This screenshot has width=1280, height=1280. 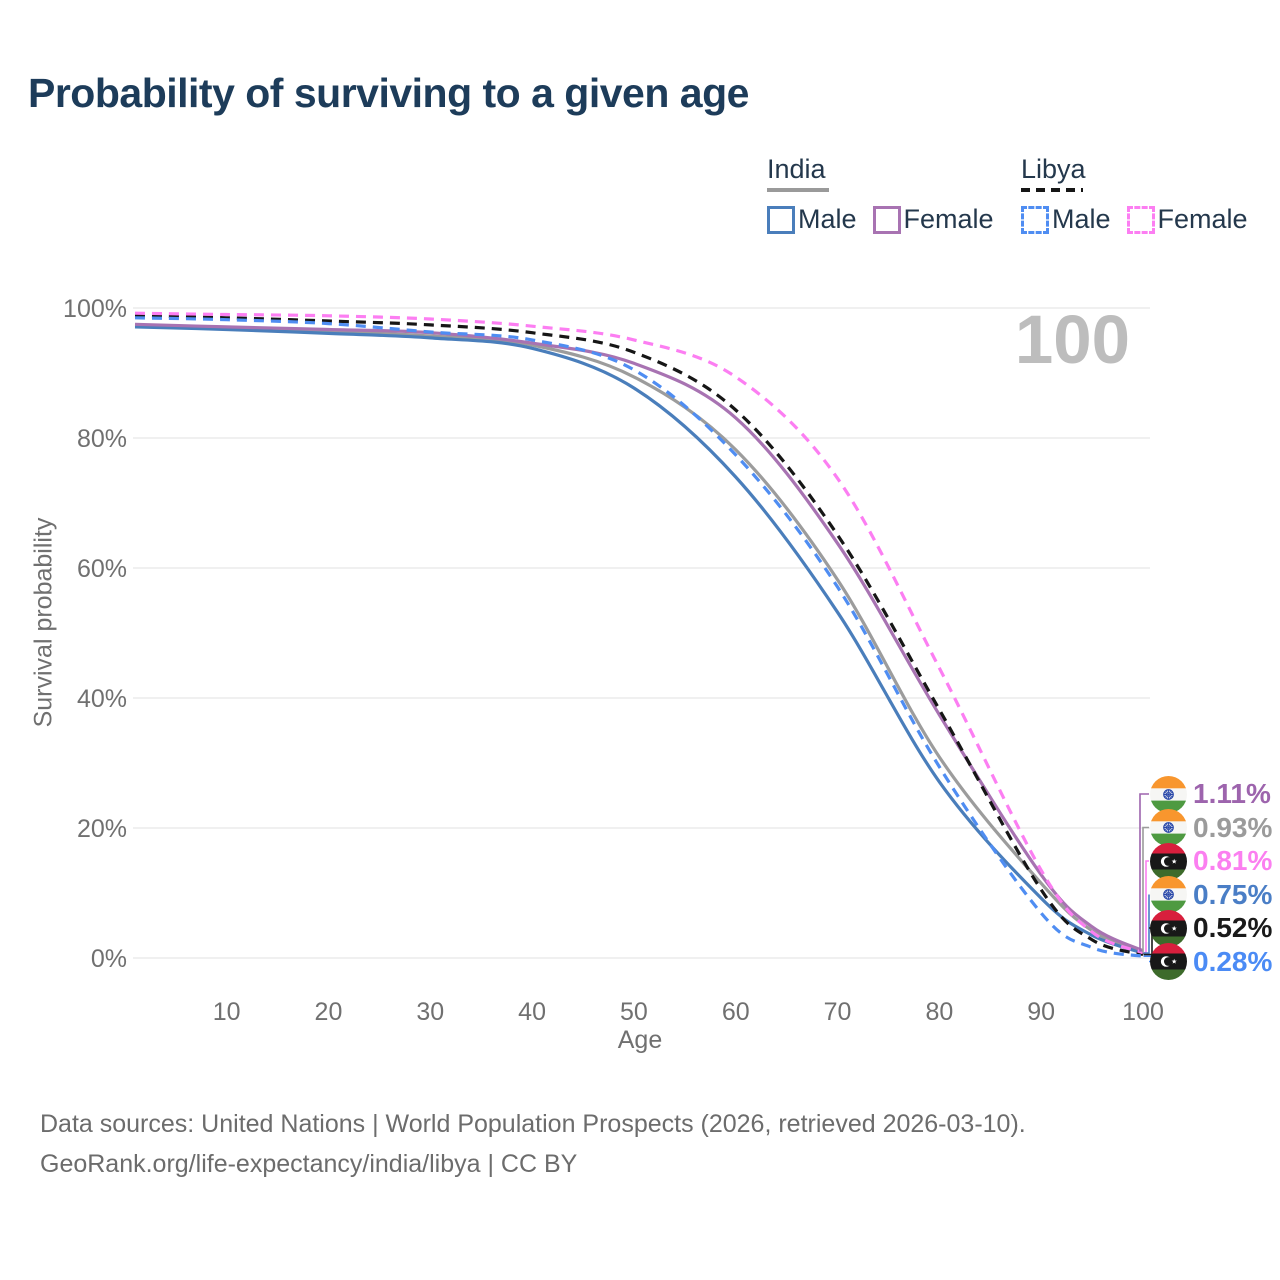 What do you see at coordinates (102, 699) in the screenshot?
I see `y-tick-label: 40%` at bounding box center [102, 699].